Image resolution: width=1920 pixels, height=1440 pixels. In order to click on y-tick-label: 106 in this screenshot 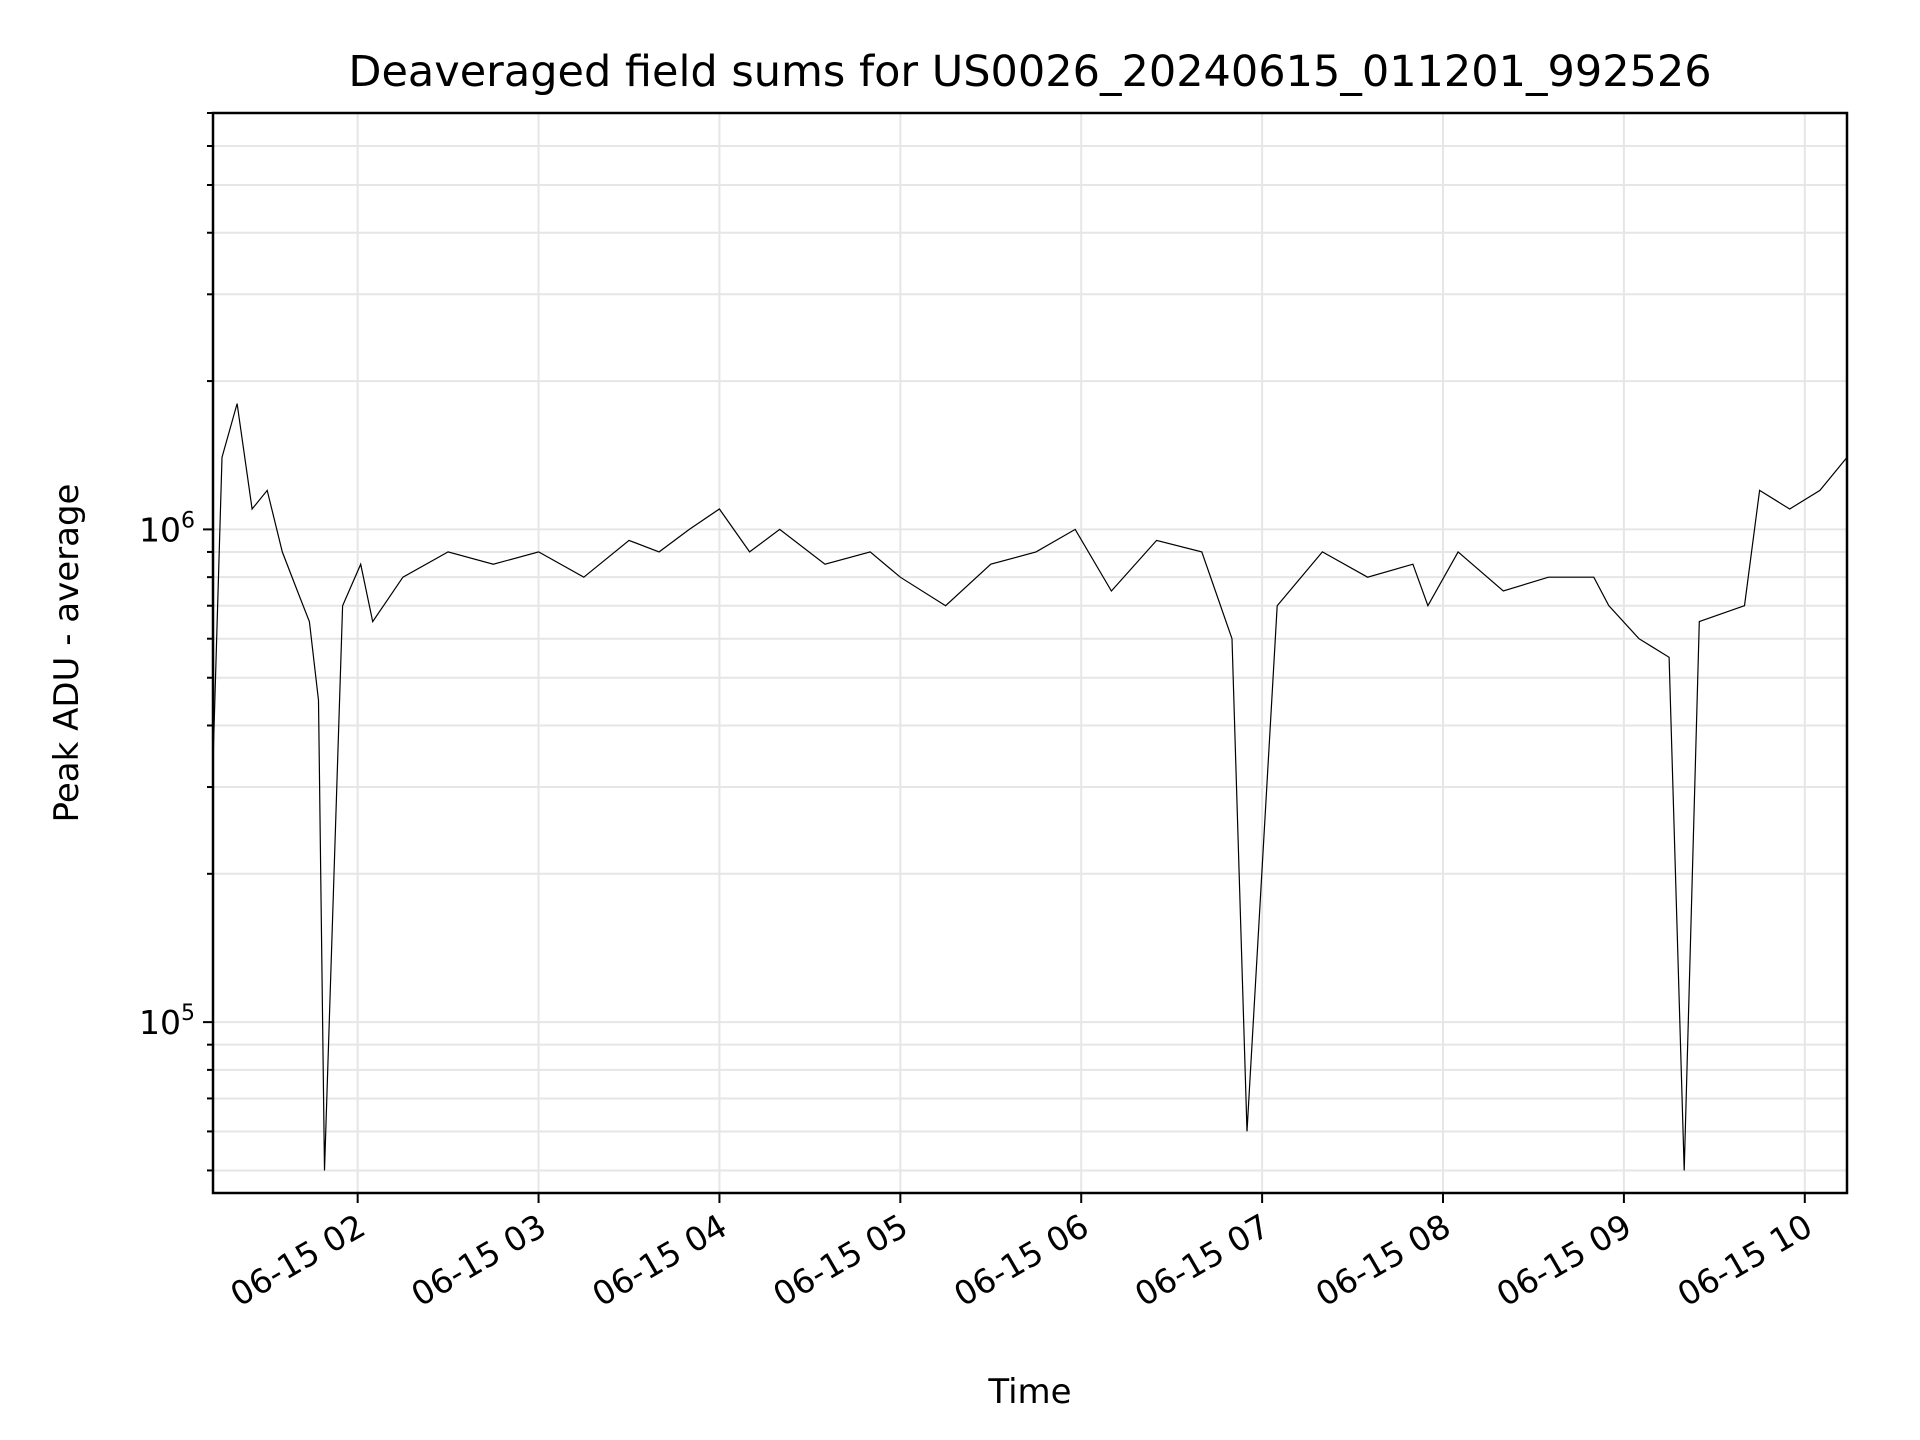, I will do `click(167, 528)`.